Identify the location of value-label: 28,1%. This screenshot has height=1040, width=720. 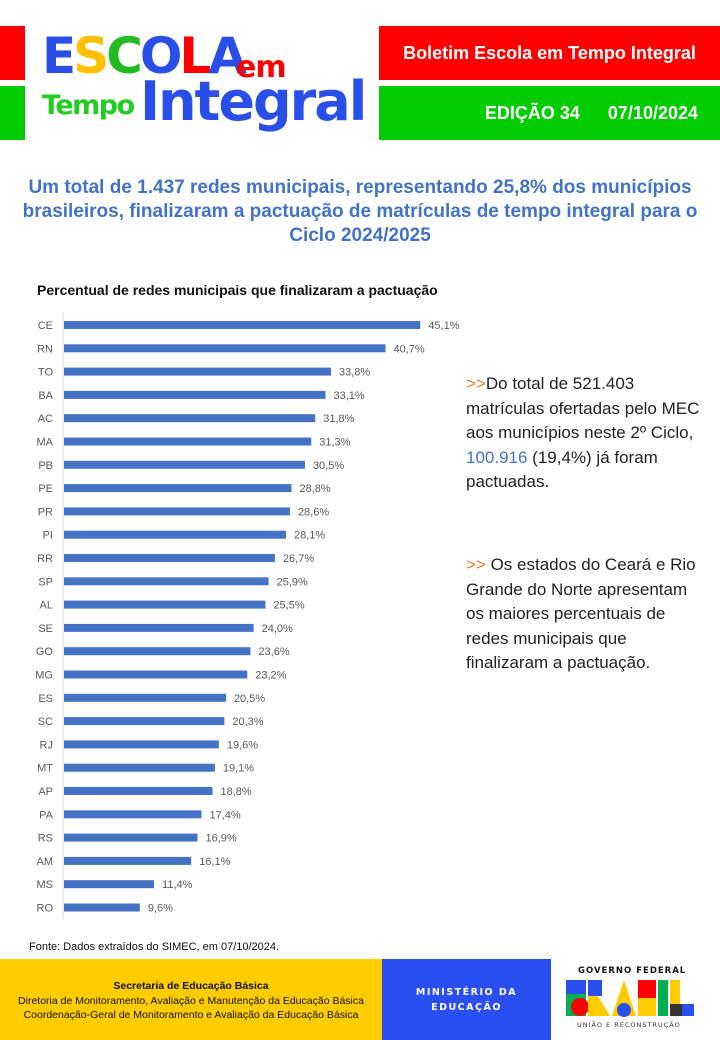
(309, 536).